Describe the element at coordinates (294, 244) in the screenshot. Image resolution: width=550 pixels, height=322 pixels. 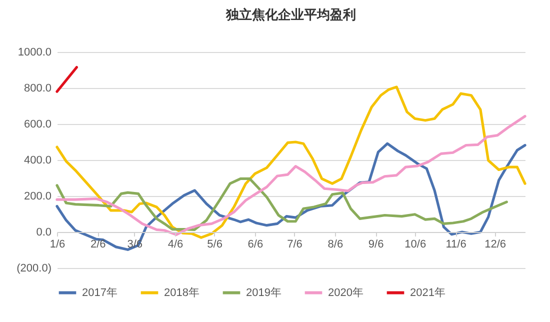
I see `x-tick-label: 7/6` at that location.